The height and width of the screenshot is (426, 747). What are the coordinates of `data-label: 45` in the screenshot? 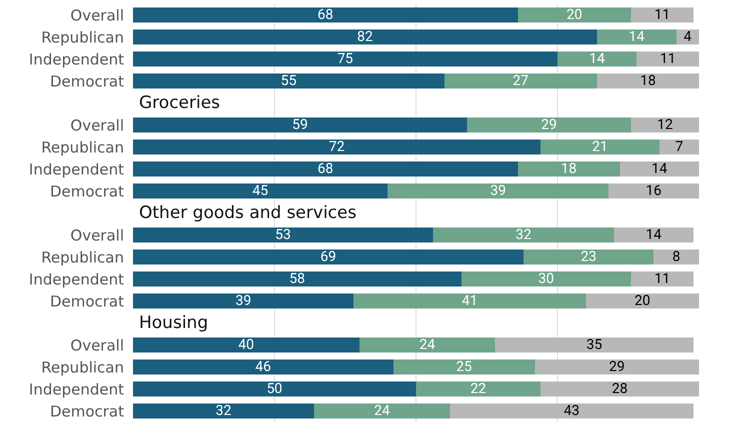 It's located at (260, 191).